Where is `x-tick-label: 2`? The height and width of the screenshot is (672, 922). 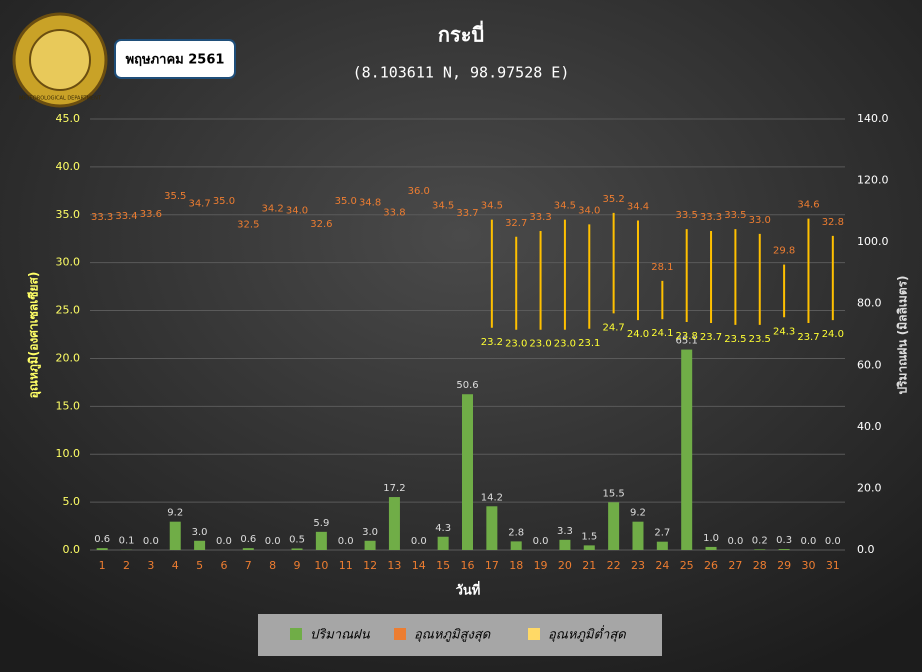
x-tick-label: 2 is located at coordinates (126, 565).